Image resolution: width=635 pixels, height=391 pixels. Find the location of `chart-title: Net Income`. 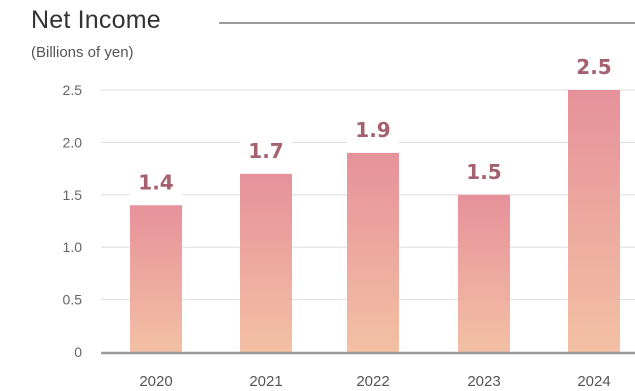

chart-title: Net Income is located at coordinates (96, 20).